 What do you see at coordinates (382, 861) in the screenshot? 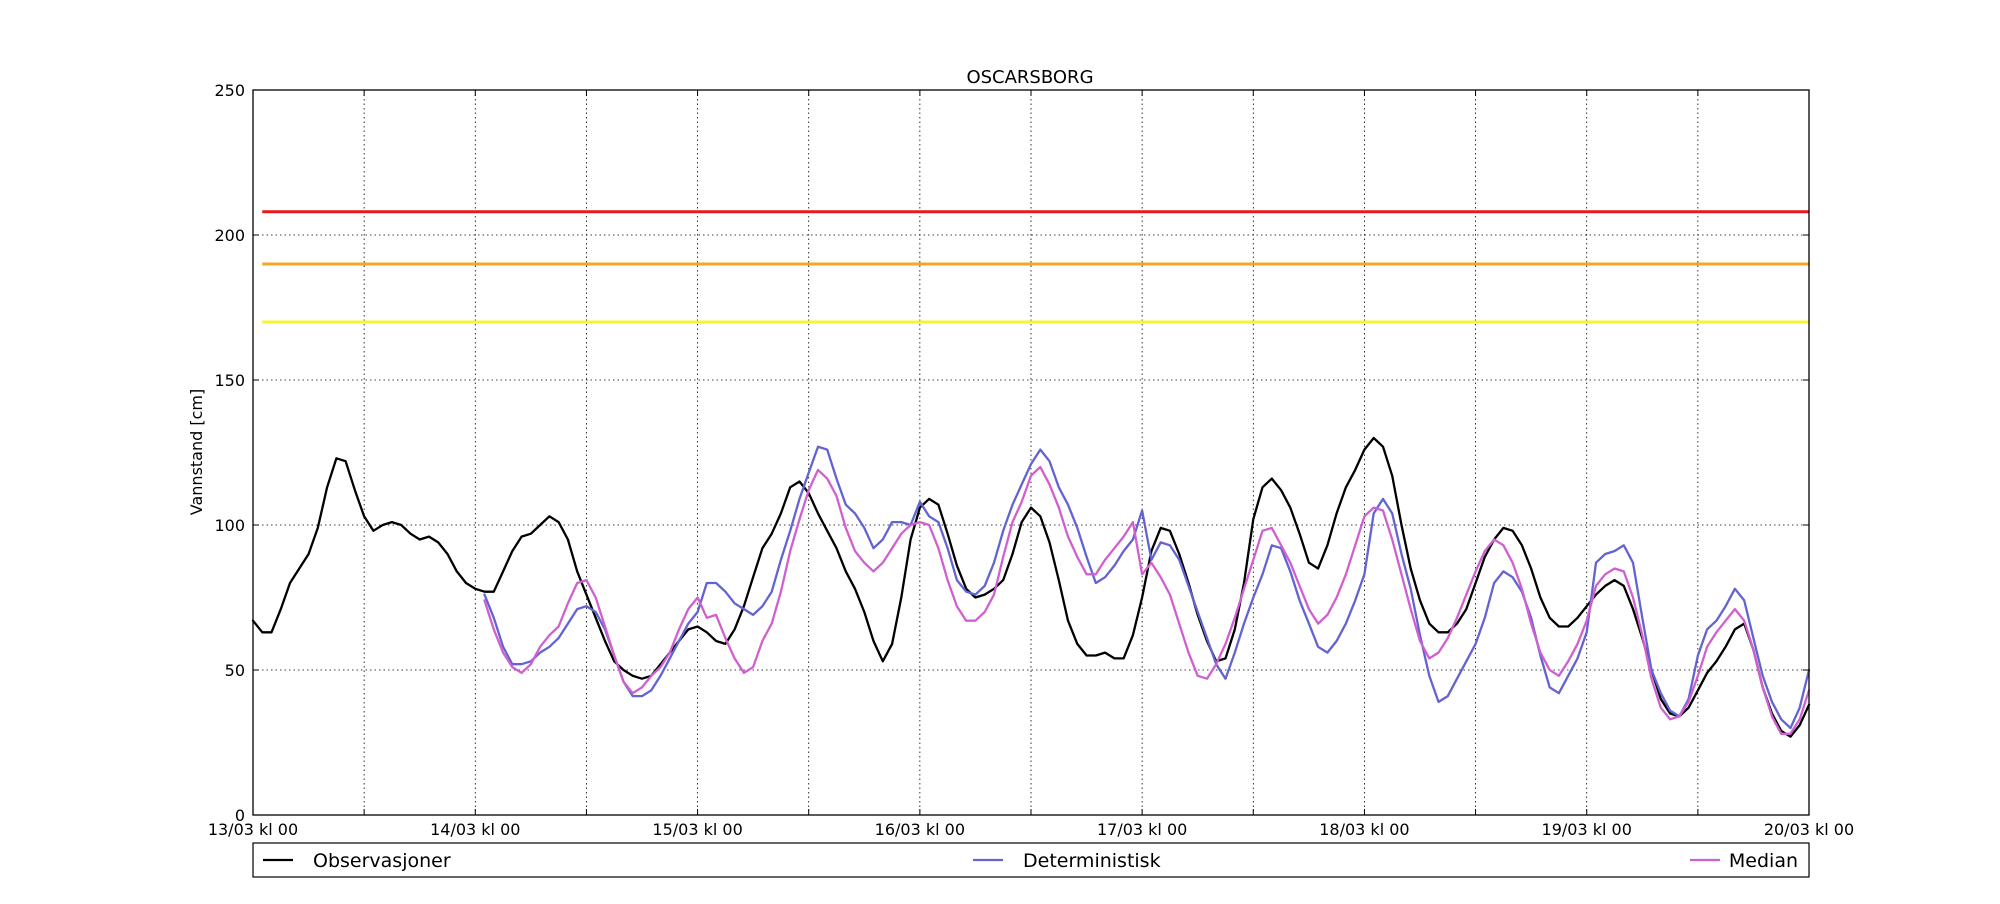
I see `legend-label: Observasjoner` at bounding box center [382, 861].